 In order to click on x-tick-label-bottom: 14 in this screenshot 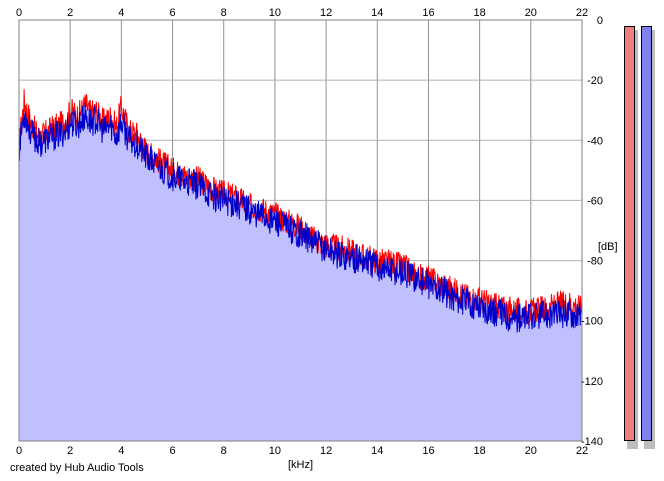, I will do `click(377, 451)`.